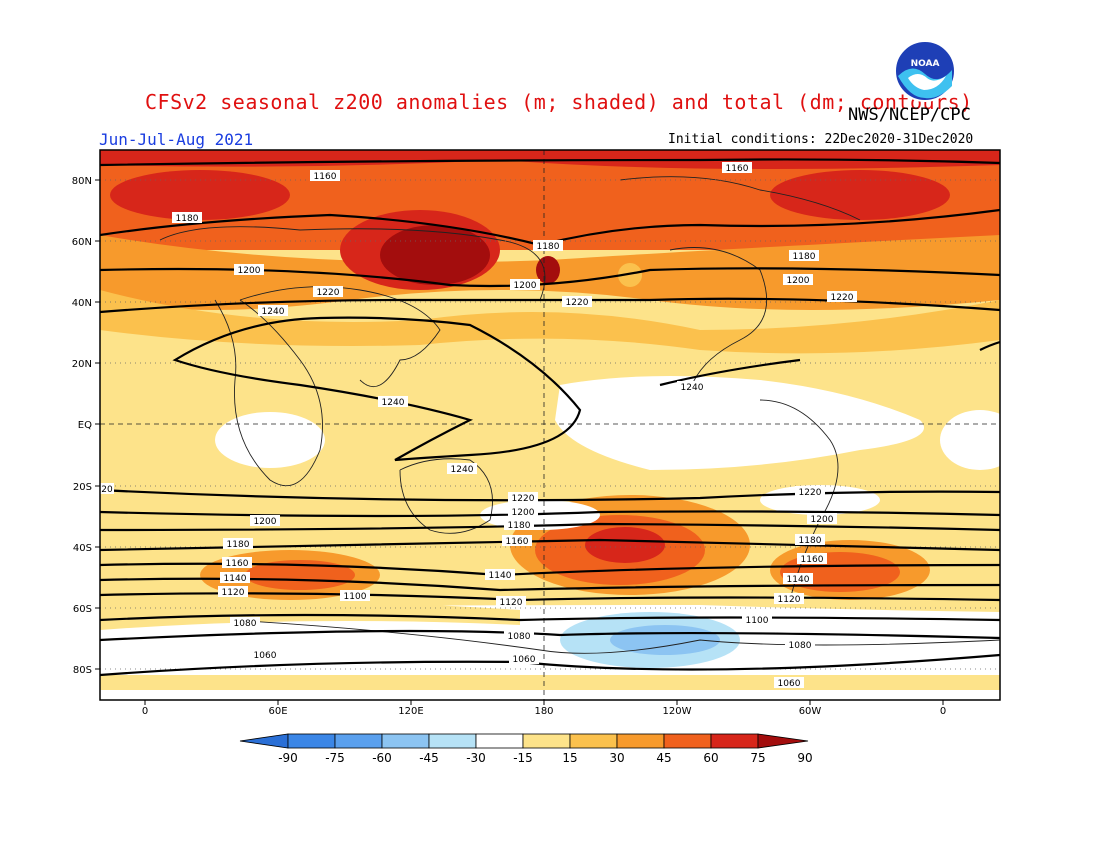 This screenshot has height=850, width=1100. Describe the element at coordinates (82, 364) in the screenshot. I see `lat-label: 20N` at that location.